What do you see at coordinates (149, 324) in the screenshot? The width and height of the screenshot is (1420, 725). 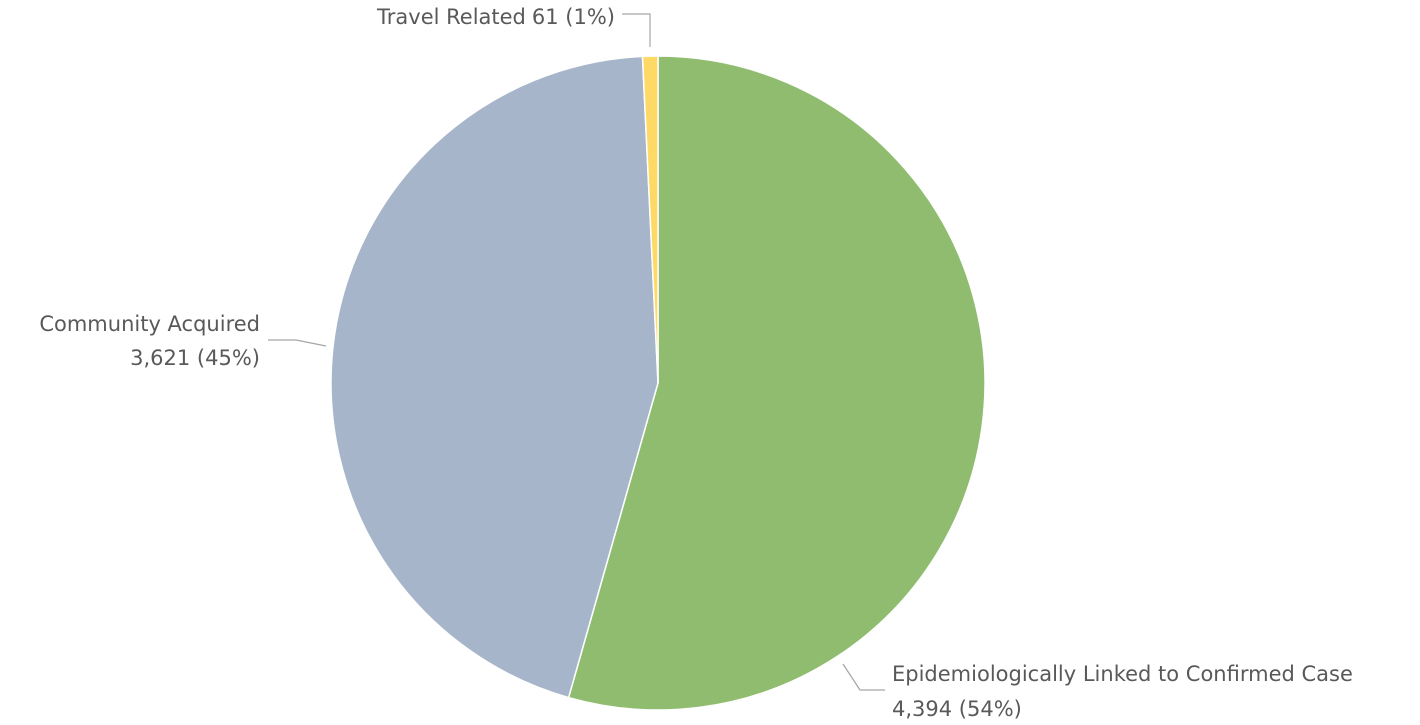 I see `category-label: Community Acquired` at bounding box center [149, 324].